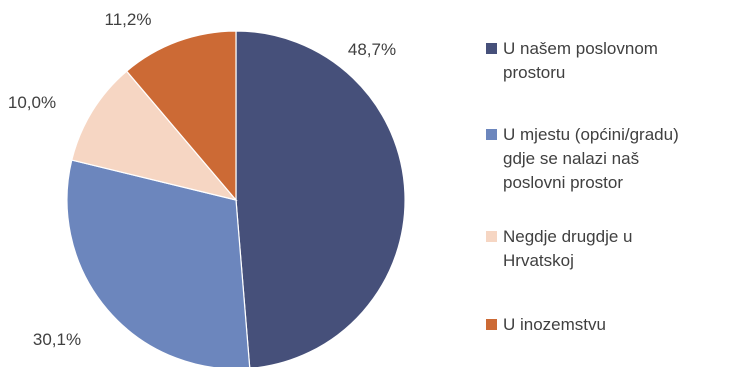  What do you see at coordinates (568, 248) in the screenshot?
I see `legend-label-3: Negdje drugdje u Hrvatskoj` at bounding box center [568, 248].